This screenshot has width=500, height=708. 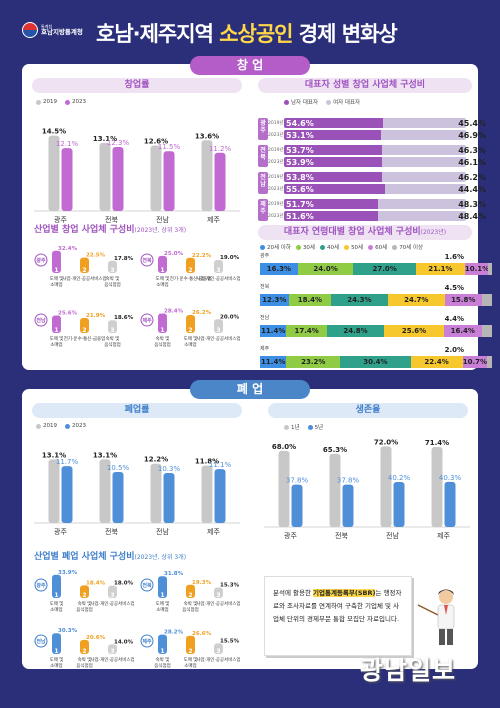 I want to click on age-stacked-bar: 11.4% 17.4% 24.8% 25.6% 16.4%, so click(x=376, y=331).